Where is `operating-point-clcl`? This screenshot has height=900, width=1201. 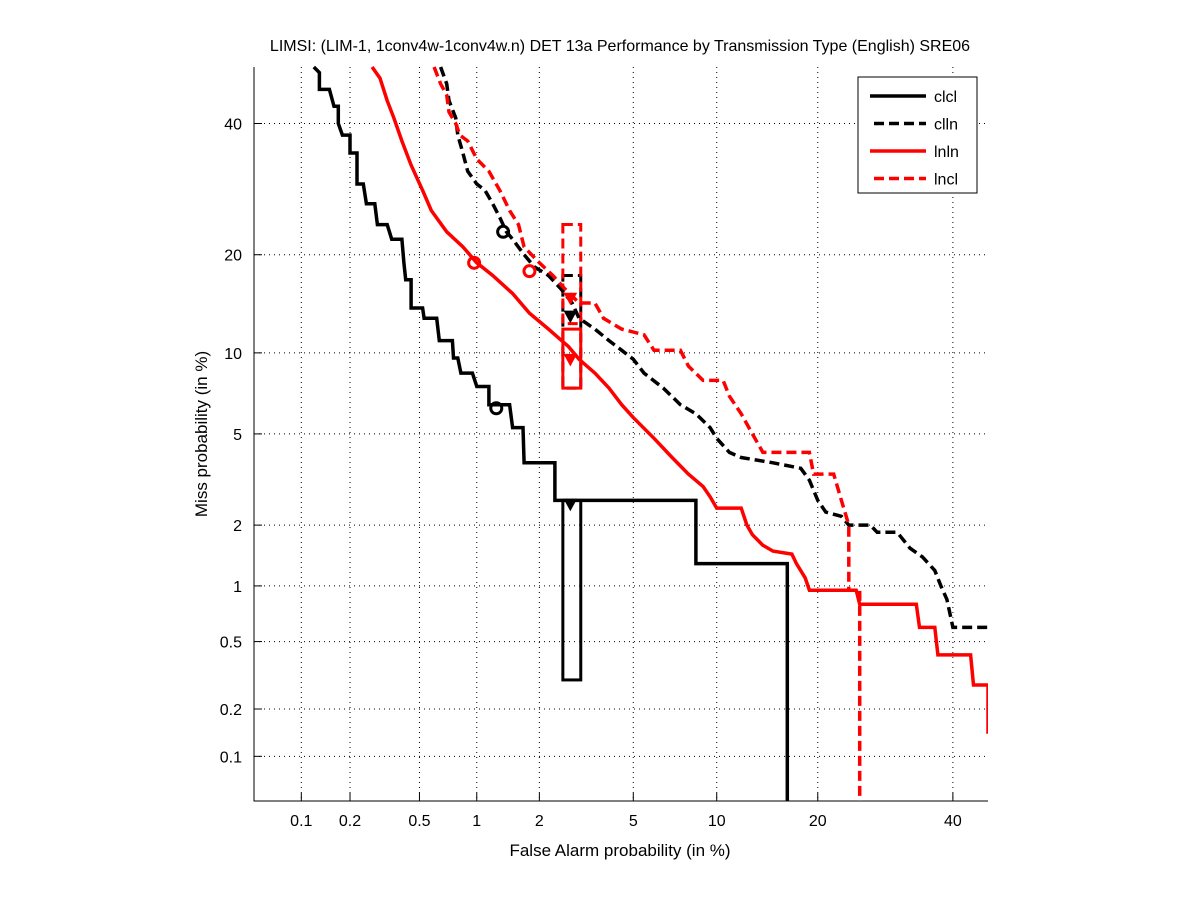
operating-point-clcl is located at coordinates (496, 408).